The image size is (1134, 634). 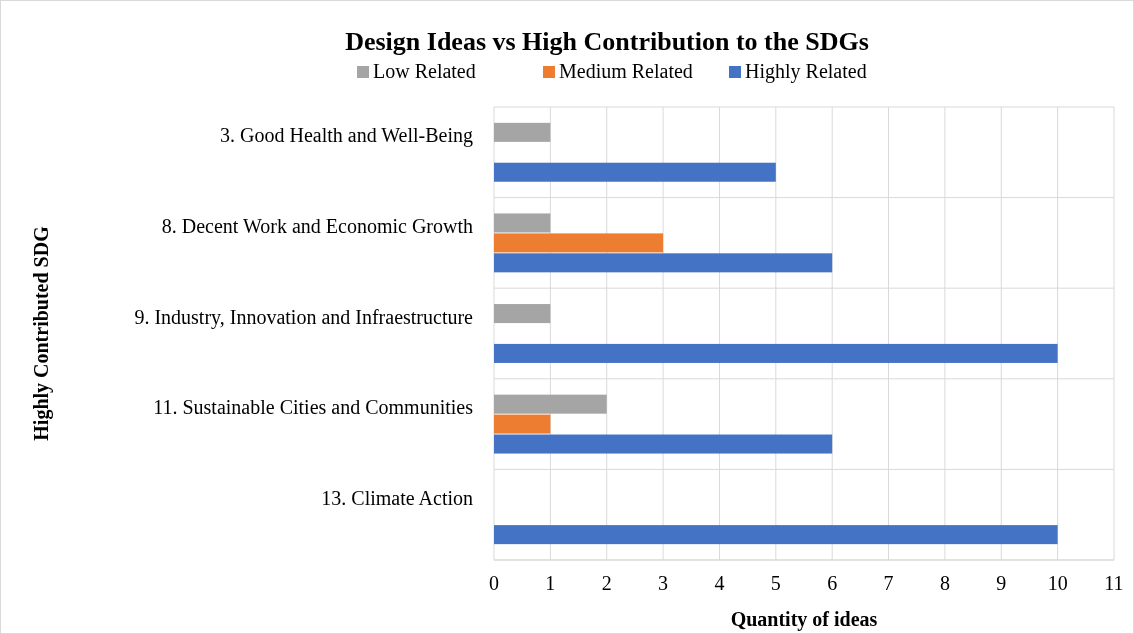 What do you see at coordinates (719, 583) in the screenshot?
I see `x-tick-label: 4` at bounding box center [719, 583].